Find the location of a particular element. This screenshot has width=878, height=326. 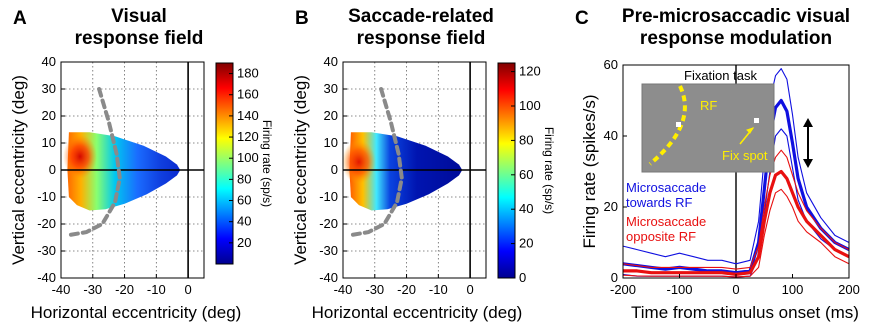

panel-letter: B is located at coordinates (302, 18).